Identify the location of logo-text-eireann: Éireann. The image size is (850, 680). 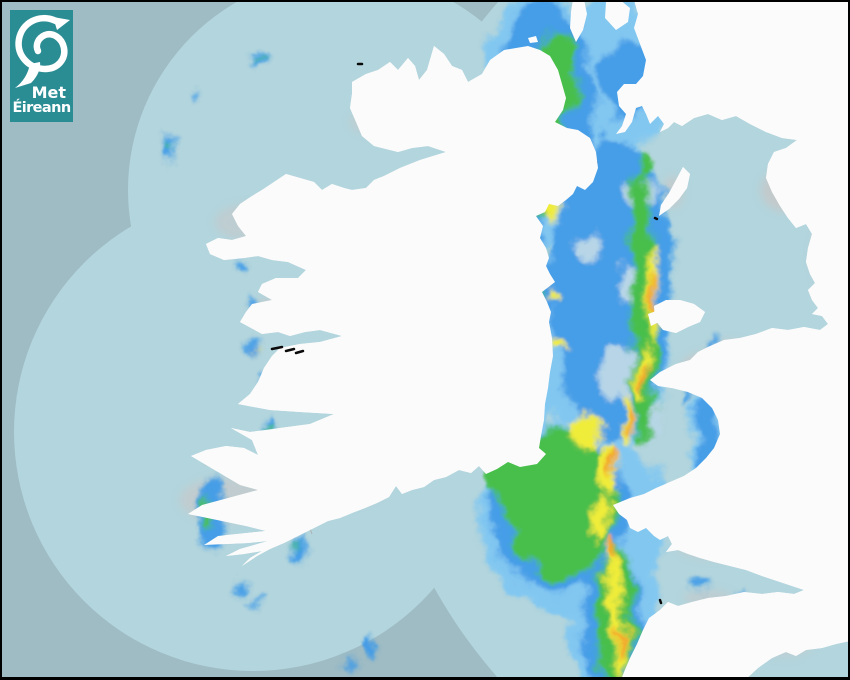
(41, 108).